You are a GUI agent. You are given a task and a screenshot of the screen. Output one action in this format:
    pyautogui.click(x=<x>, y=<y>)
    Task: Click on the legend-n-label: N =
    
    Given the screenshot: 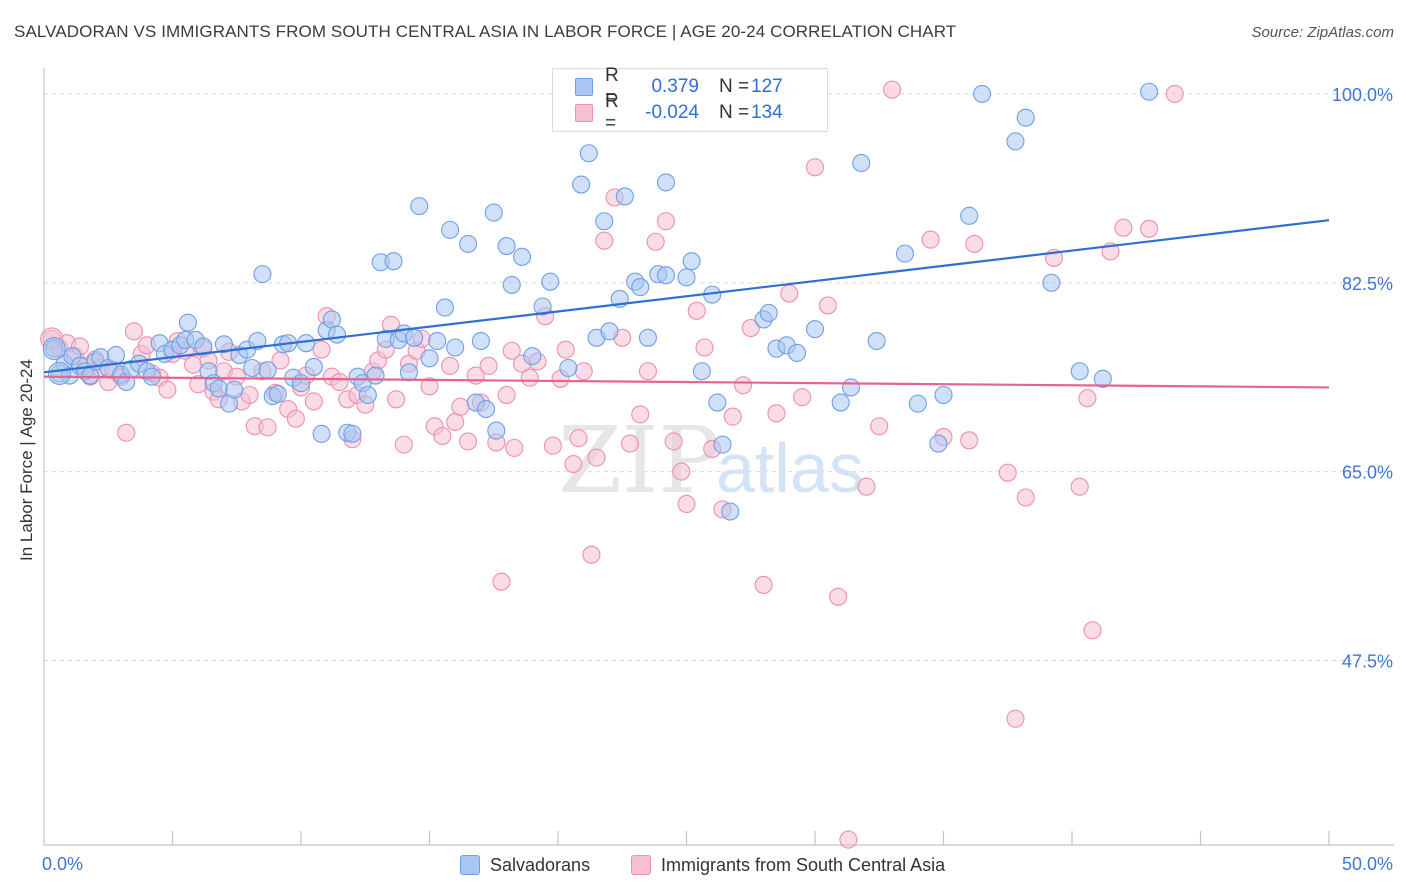 What is the action you would take?
    pyautogui.click(x=734, y=112)
    